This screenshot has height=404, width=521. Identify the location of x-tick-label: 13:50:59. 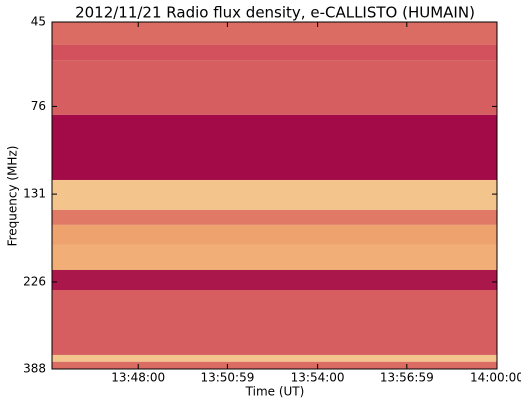
(227, 378).